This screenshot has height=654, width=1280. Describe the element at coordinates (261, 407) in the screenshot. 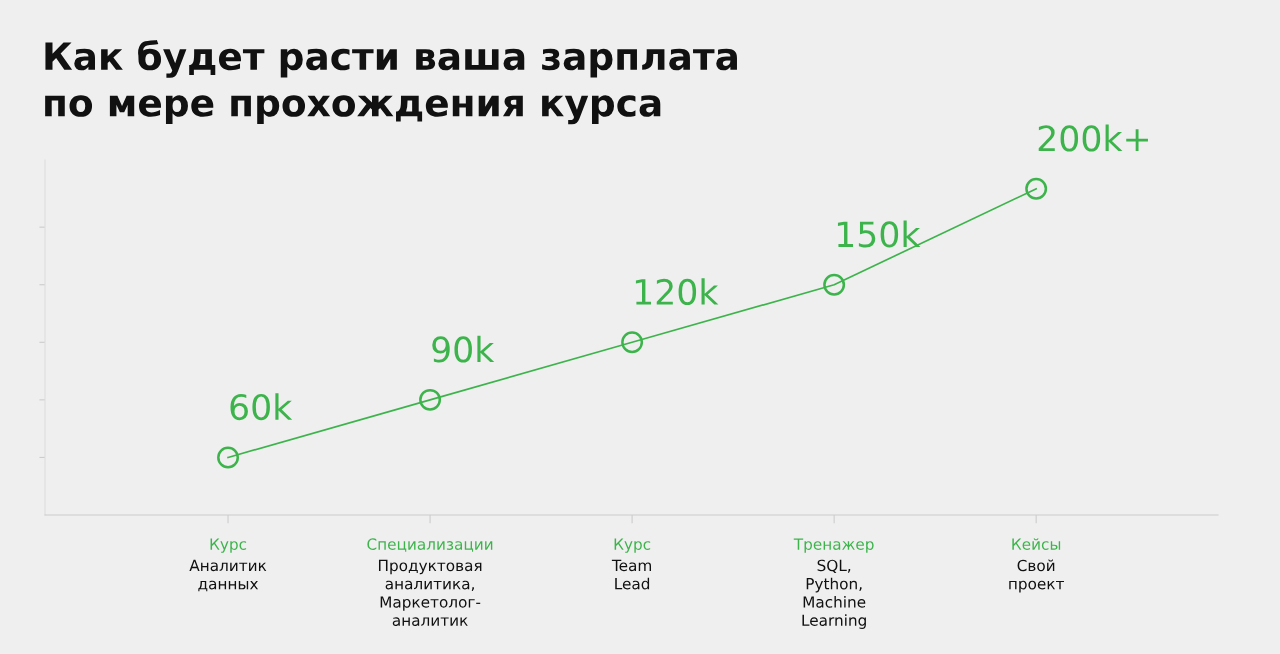

I see `data-label: 60k` at that location.